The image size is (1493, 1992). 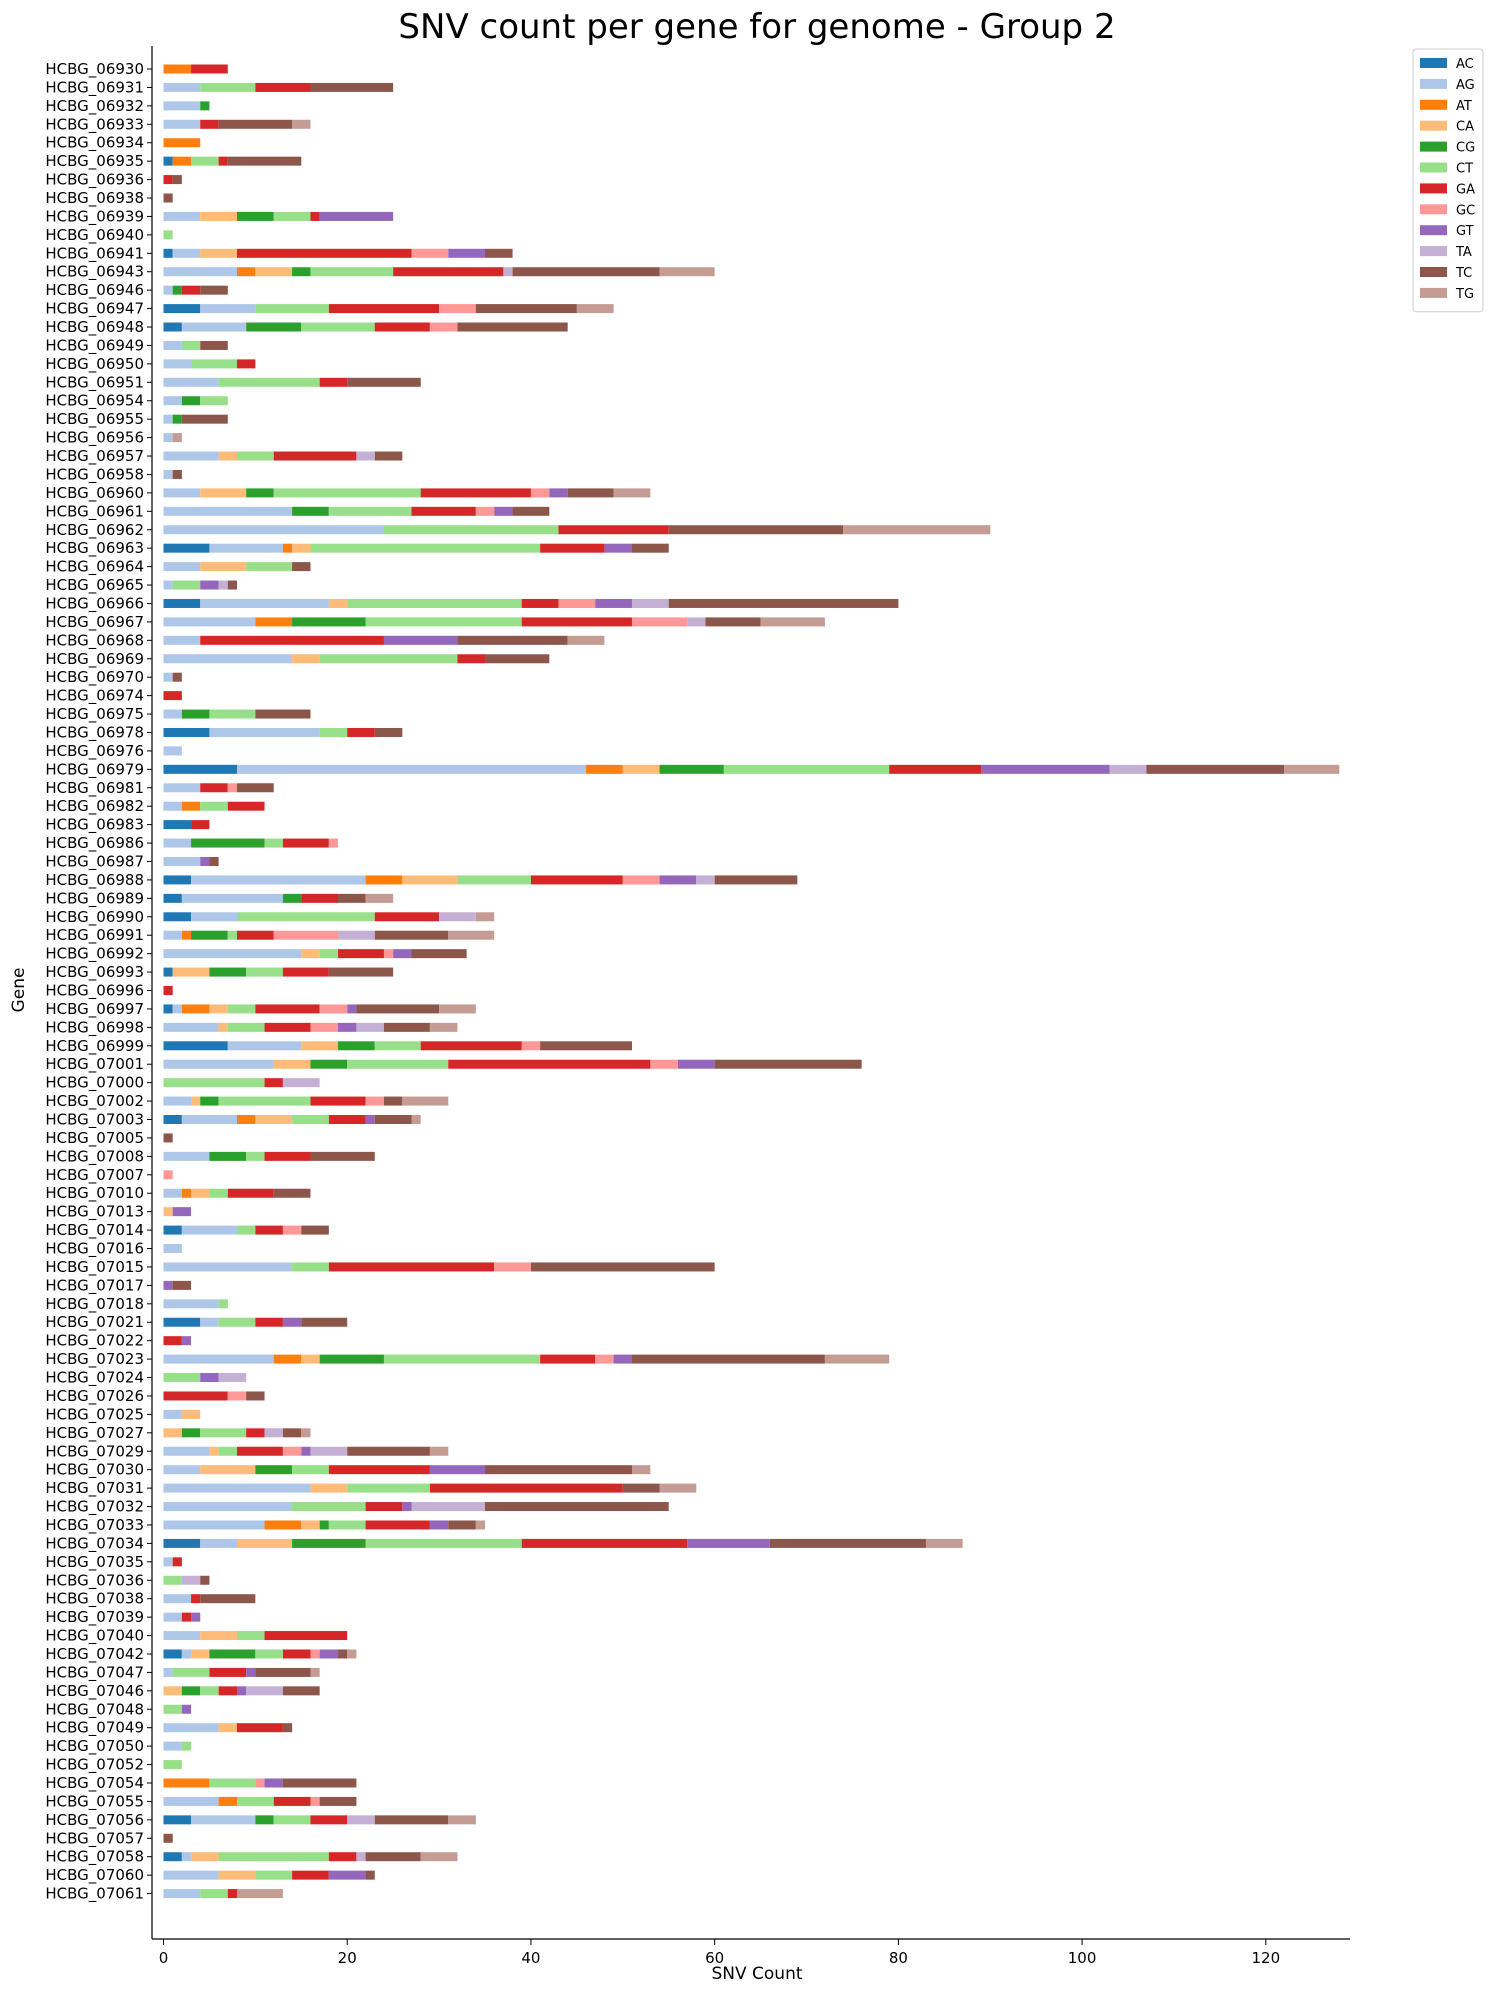 What do you see at coordinates (1433, 209) in the screenshot?
I see `legend-swatch` at bounding box center [1433, 209].